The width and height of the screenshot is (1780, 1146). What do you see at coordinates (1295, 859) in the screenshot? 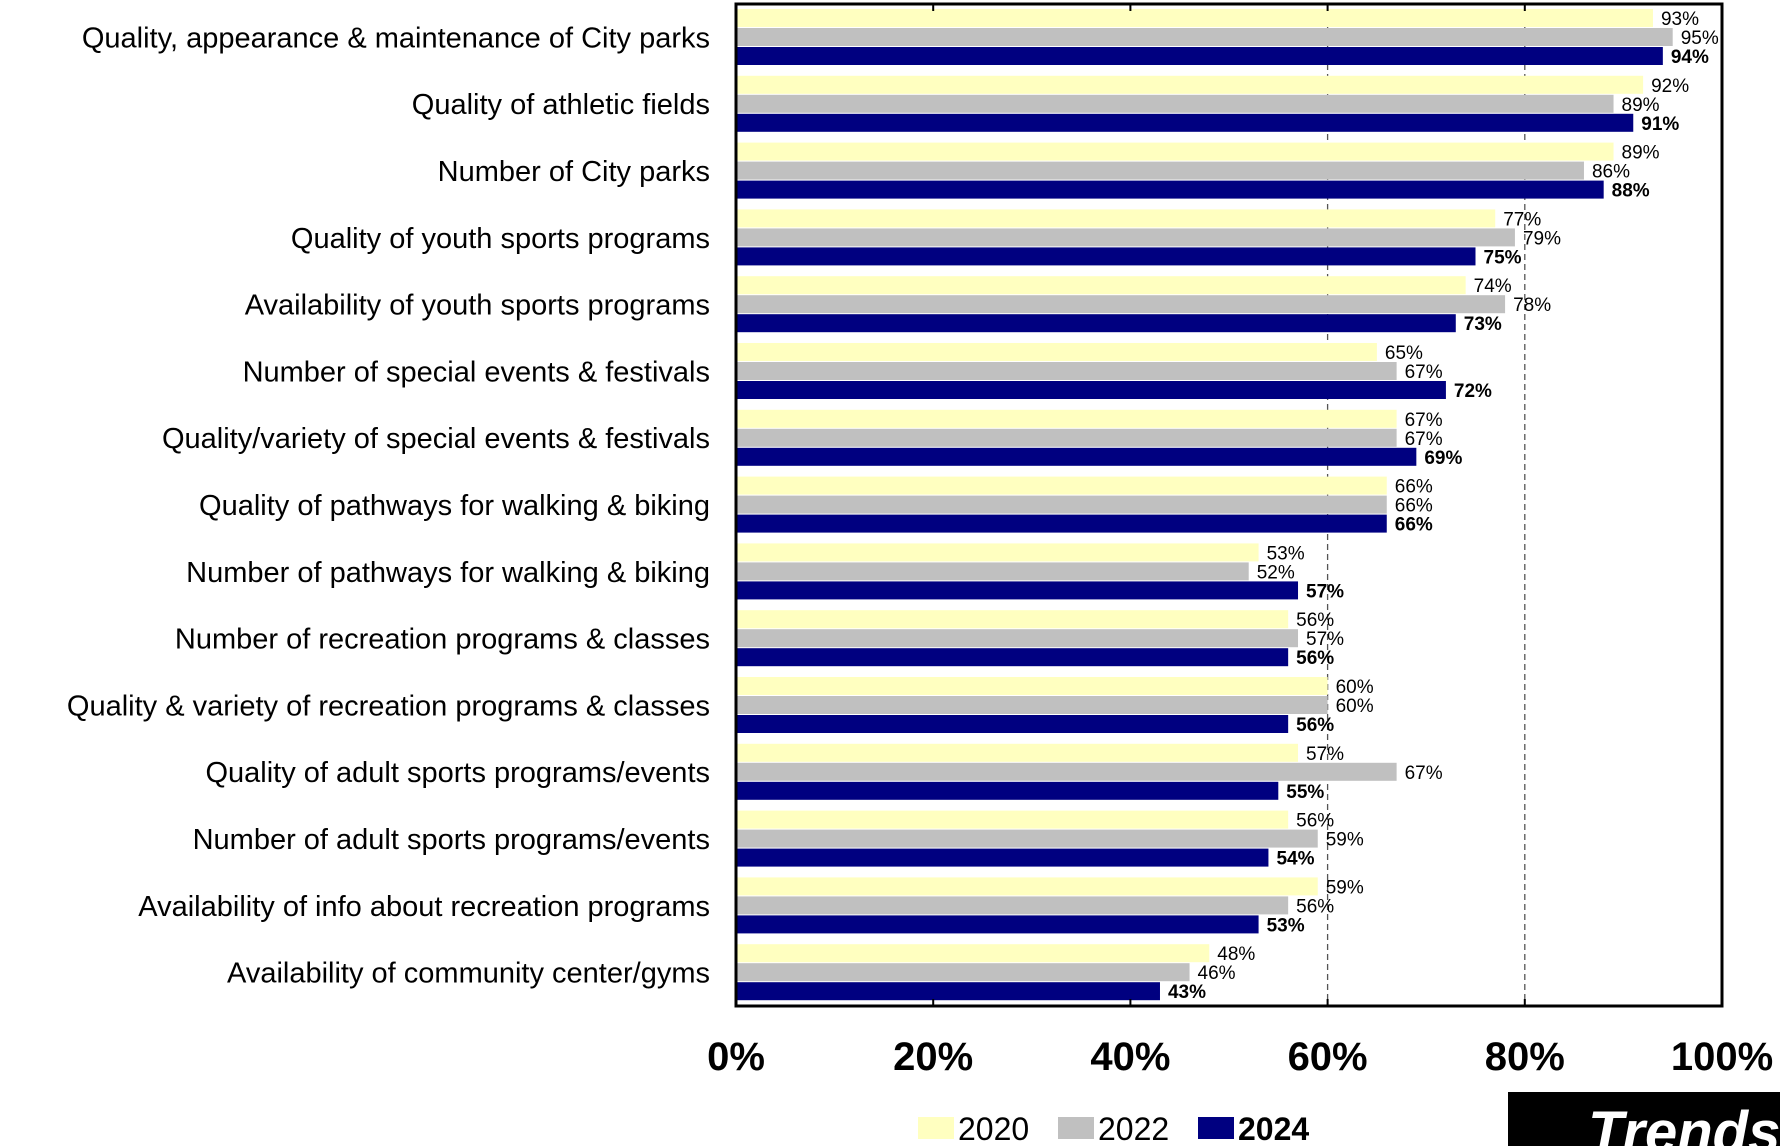
I see `value-label-2024: 54%` at bounding box center [1295, 859].